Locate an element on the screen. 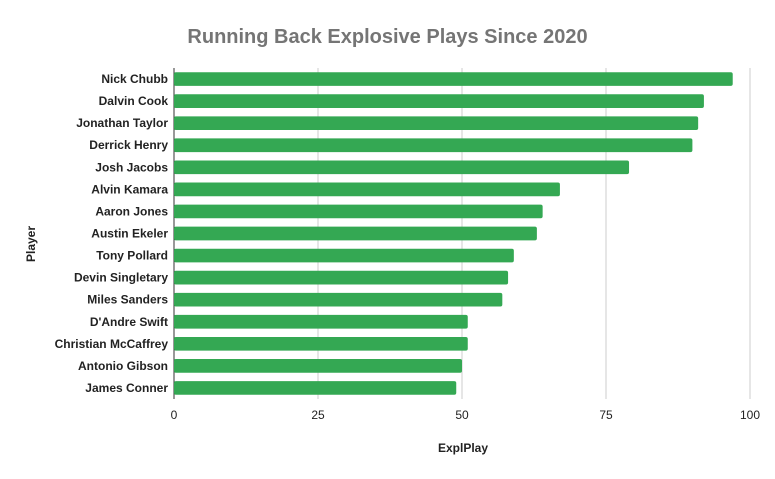  x-tick-label-75: 75 is located at coordinates (606, 415).